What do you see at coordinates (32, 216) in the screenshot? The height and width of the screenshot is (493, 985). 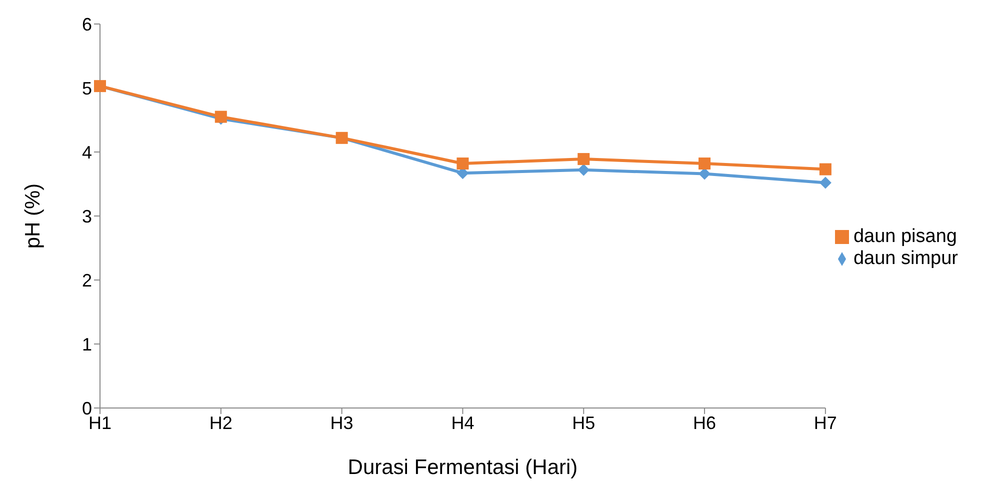 I see `y-axis-title: pH (%)` at bounding box center [32, 216].